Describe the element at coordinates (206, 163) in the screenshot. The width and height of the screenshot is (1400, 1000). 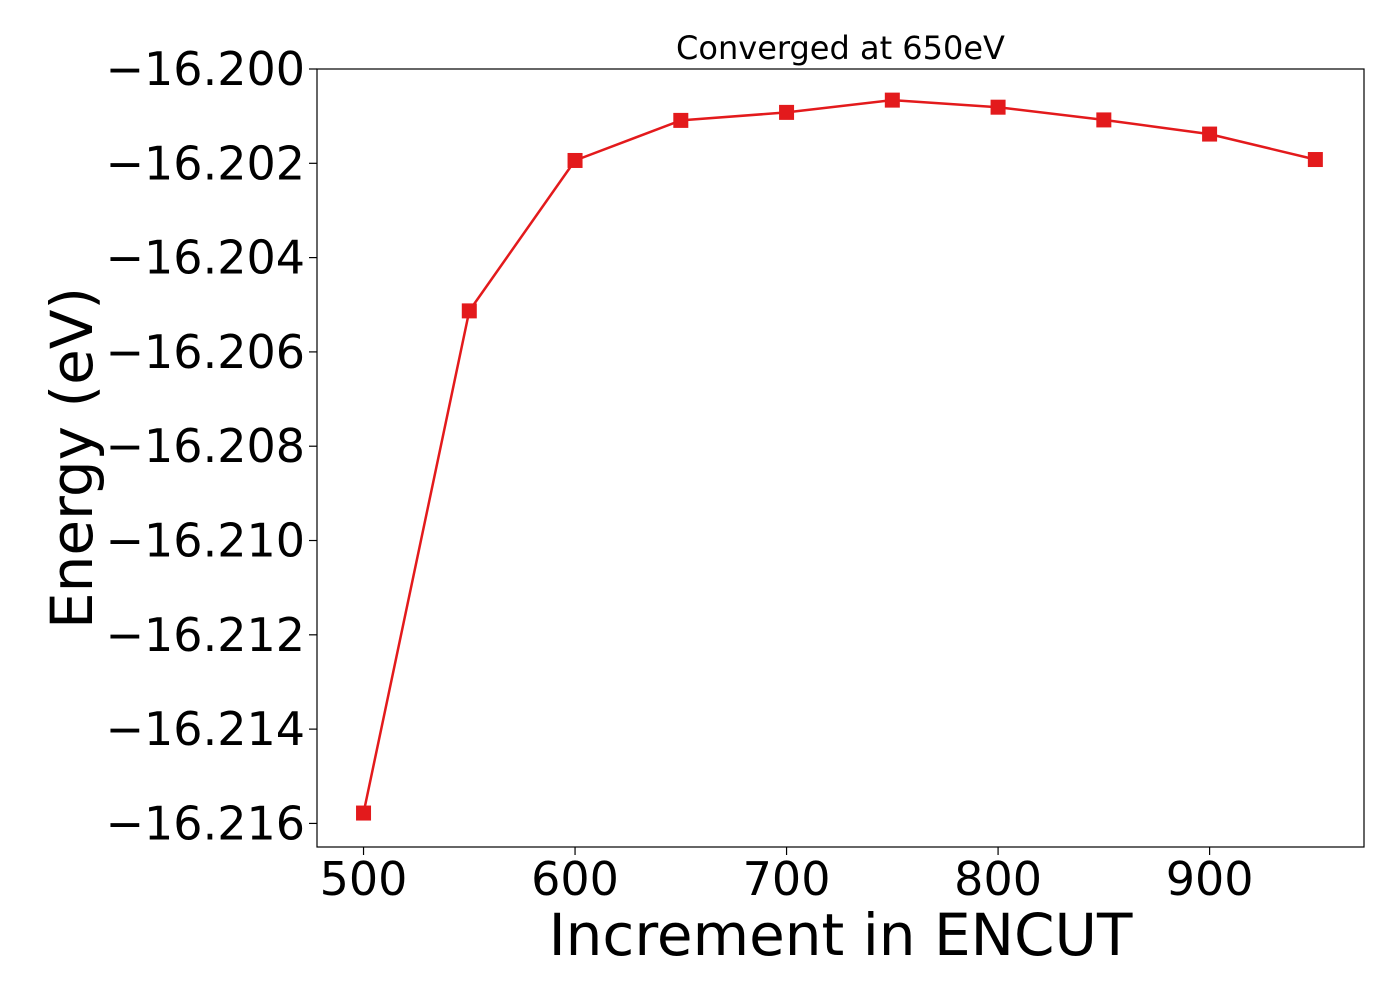
I see `y-tick-label: −16.202` at that location.